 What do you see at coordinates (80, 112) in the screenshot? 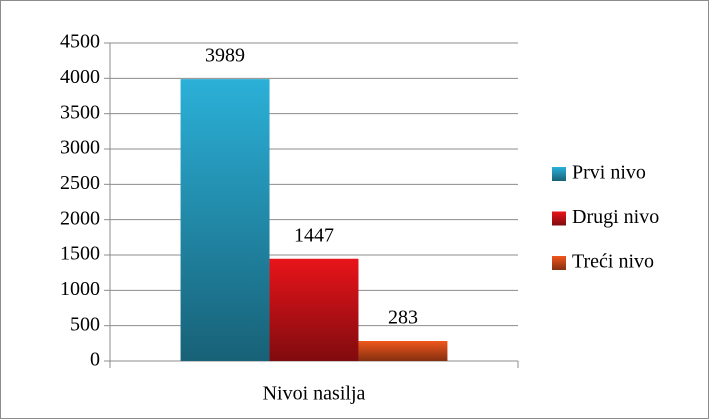
I see `y-tick-label: 3500` at bounding box center [80, 112].